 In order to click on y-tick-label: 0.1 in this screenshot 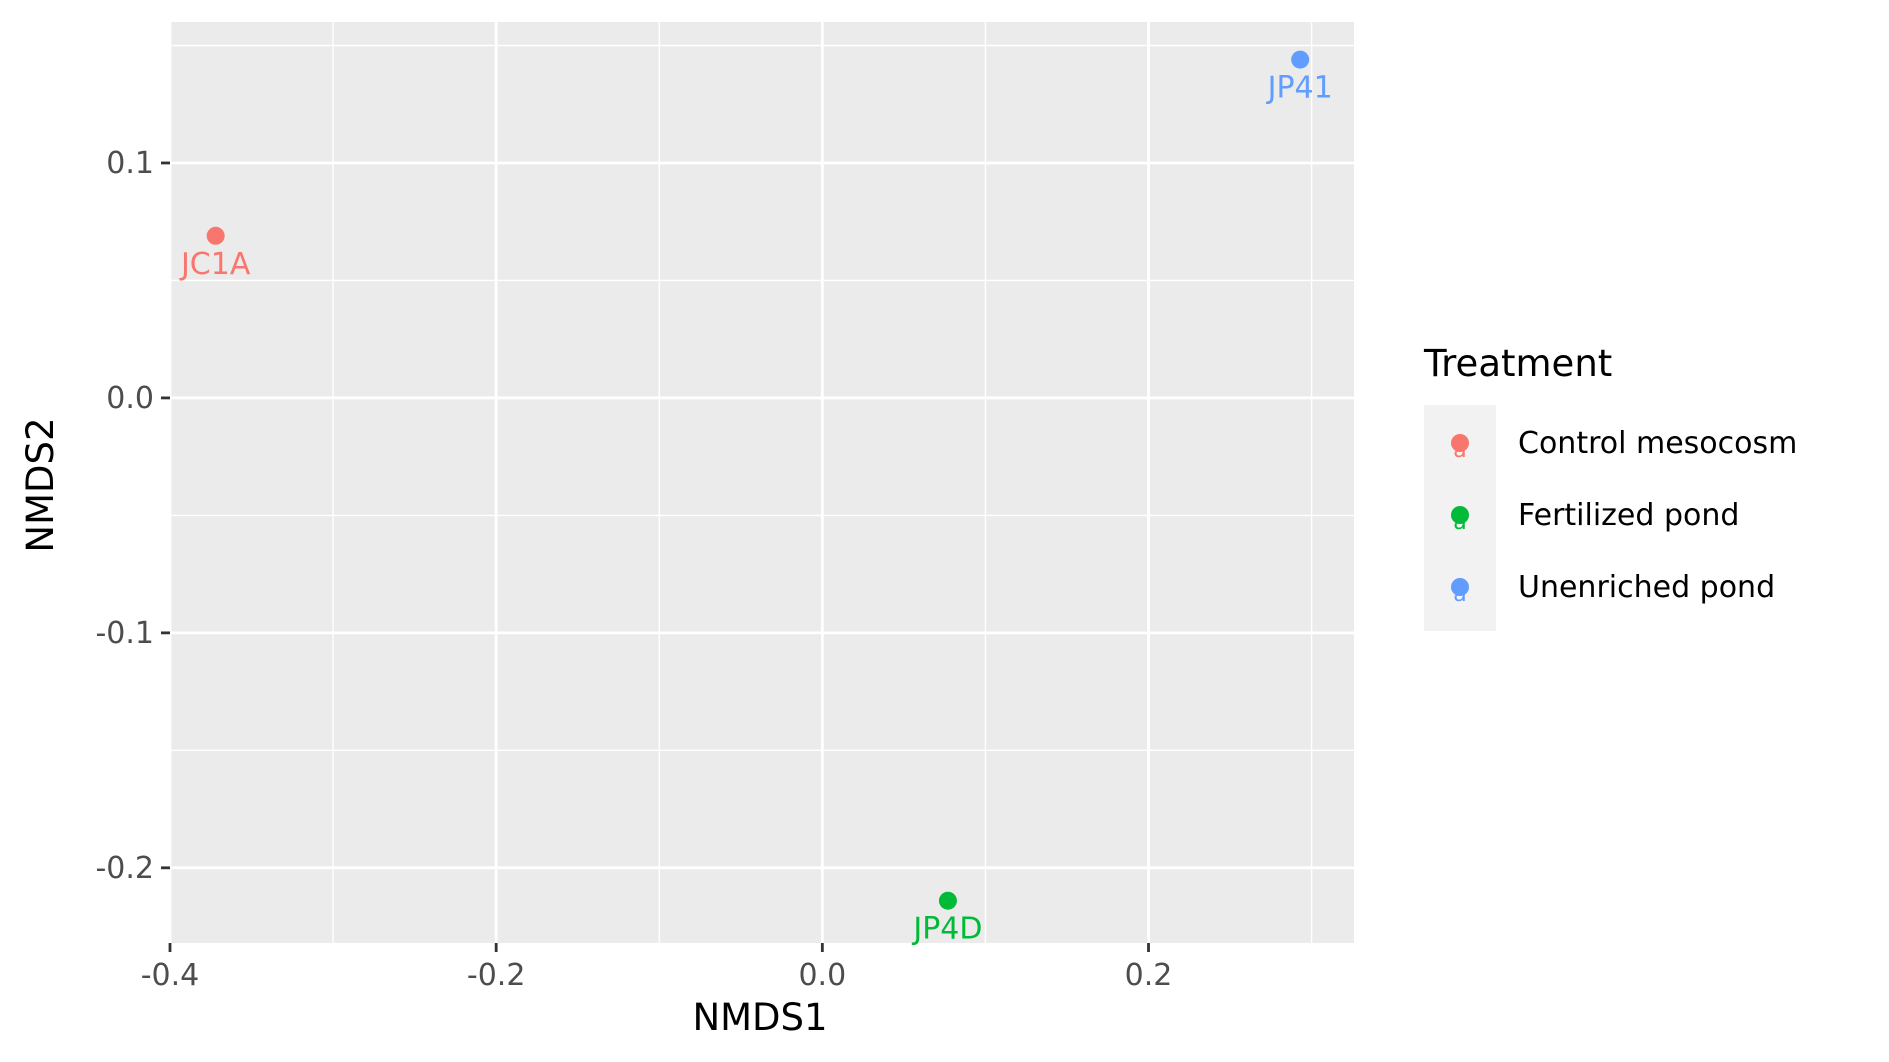, I will do `click(130, 163)`.